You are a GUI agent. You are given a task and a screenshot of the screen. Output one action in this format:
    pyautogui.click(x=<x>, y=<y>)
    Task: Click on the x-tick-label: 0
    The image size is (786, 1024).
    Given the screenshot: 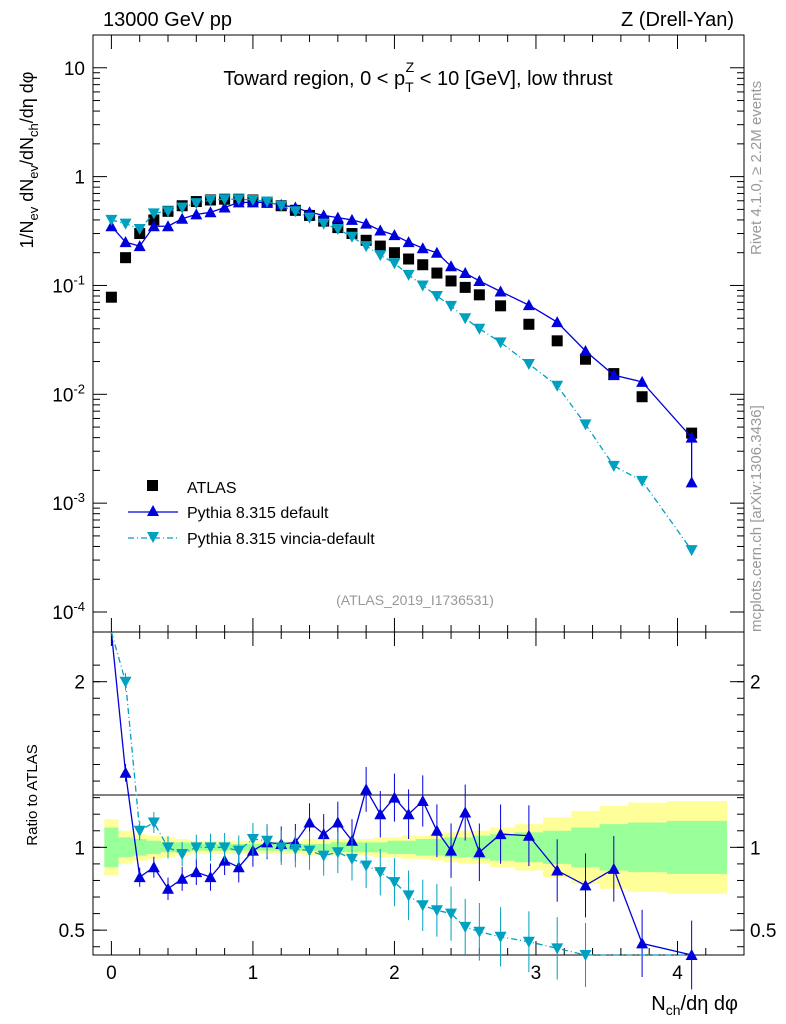 What is the action you would take?
    pyautogui.click(x=111, y=973)
    